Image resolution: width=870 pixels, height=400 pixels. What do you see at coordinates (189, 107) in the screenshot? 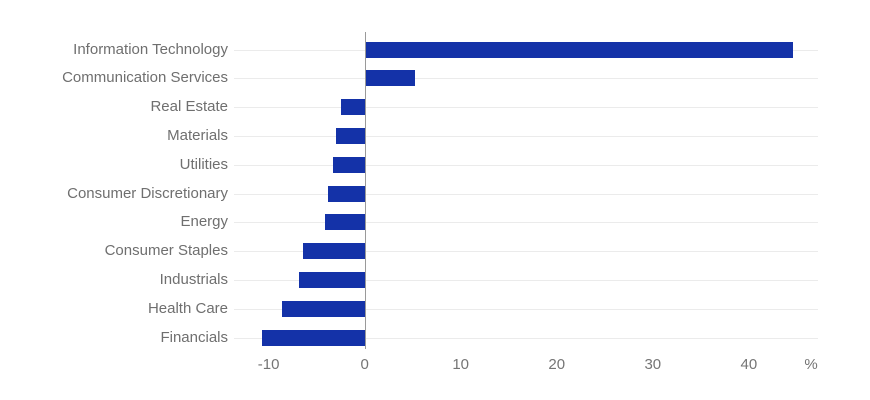
I see `category-label: Real Estate` at bounding box center [189, 107].